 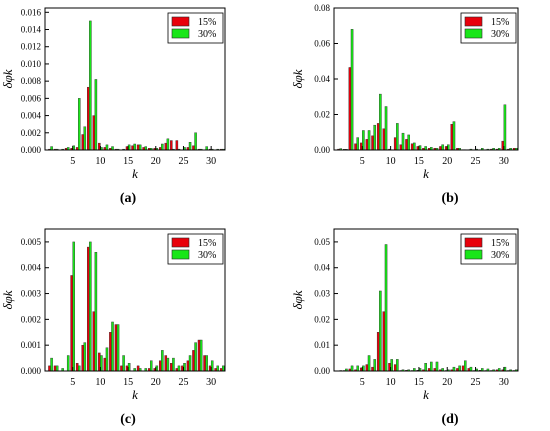 What do you see at coordinates (504, 382) in the screenshot?
I see `x-tick-label: 30` at bounding box center [504, 382].